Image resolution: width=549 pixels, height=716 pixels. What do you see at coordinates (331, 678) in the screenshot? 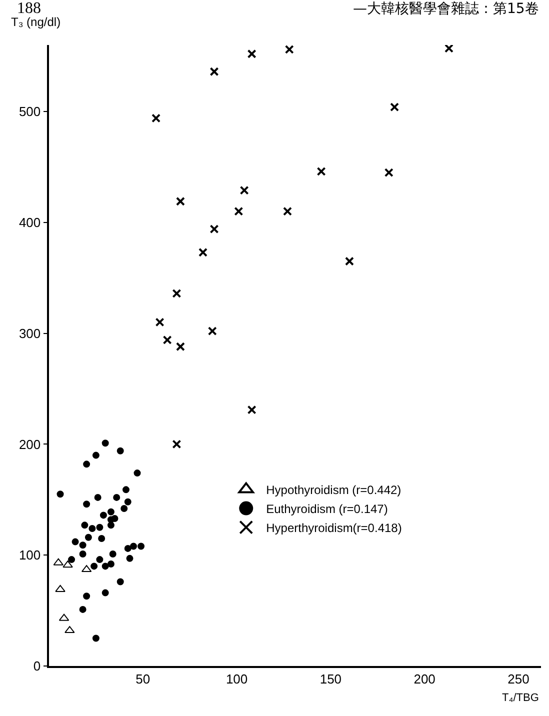
I see `x-tick-label: 150` at bounding box center [331, 678].